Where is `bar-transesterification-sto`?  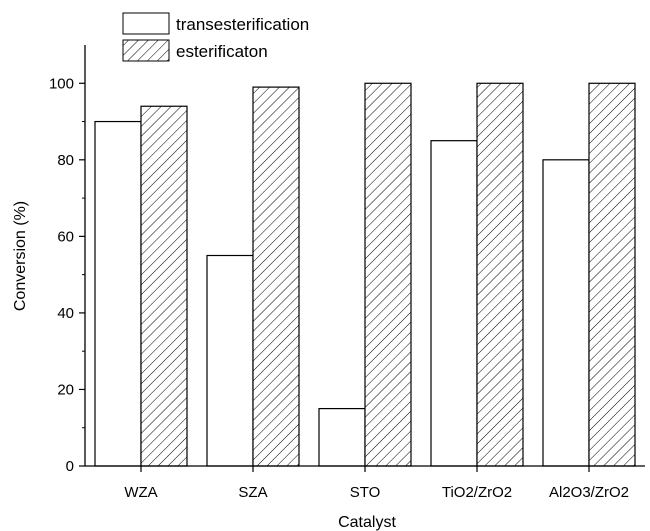 bar-transesterification-sto is located at coordinates (342, 437).